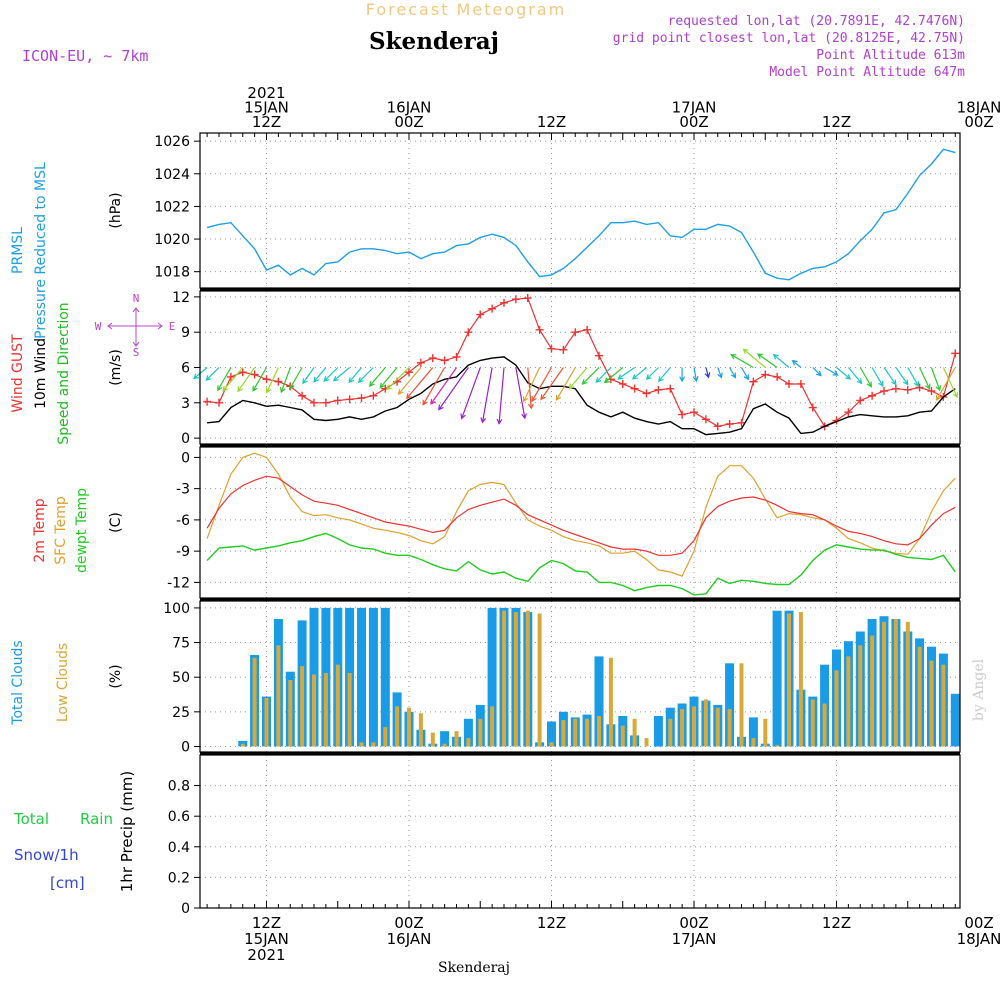  Describe the element at coordinates (408, 923) in the screenshot. I see `bottom-time-label: 00Z` at that location.